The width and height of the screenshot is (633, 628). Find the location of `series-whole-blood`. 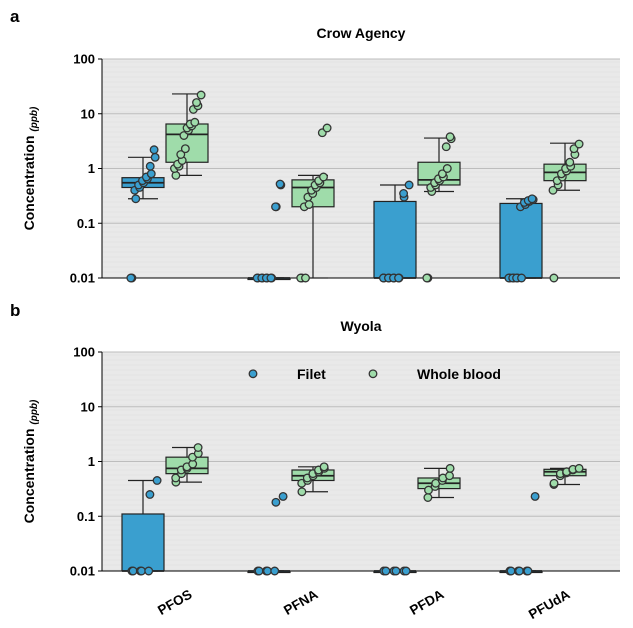

series-whole-blood is located at coordinates (376, 472).